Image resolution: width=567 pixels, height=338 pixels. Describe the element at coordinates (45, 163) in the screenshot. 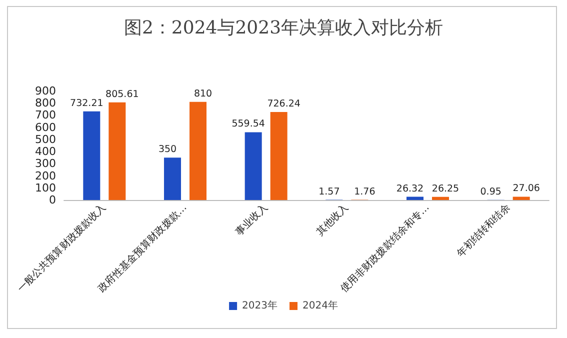

I see `y-tick-label: 300` at that location.